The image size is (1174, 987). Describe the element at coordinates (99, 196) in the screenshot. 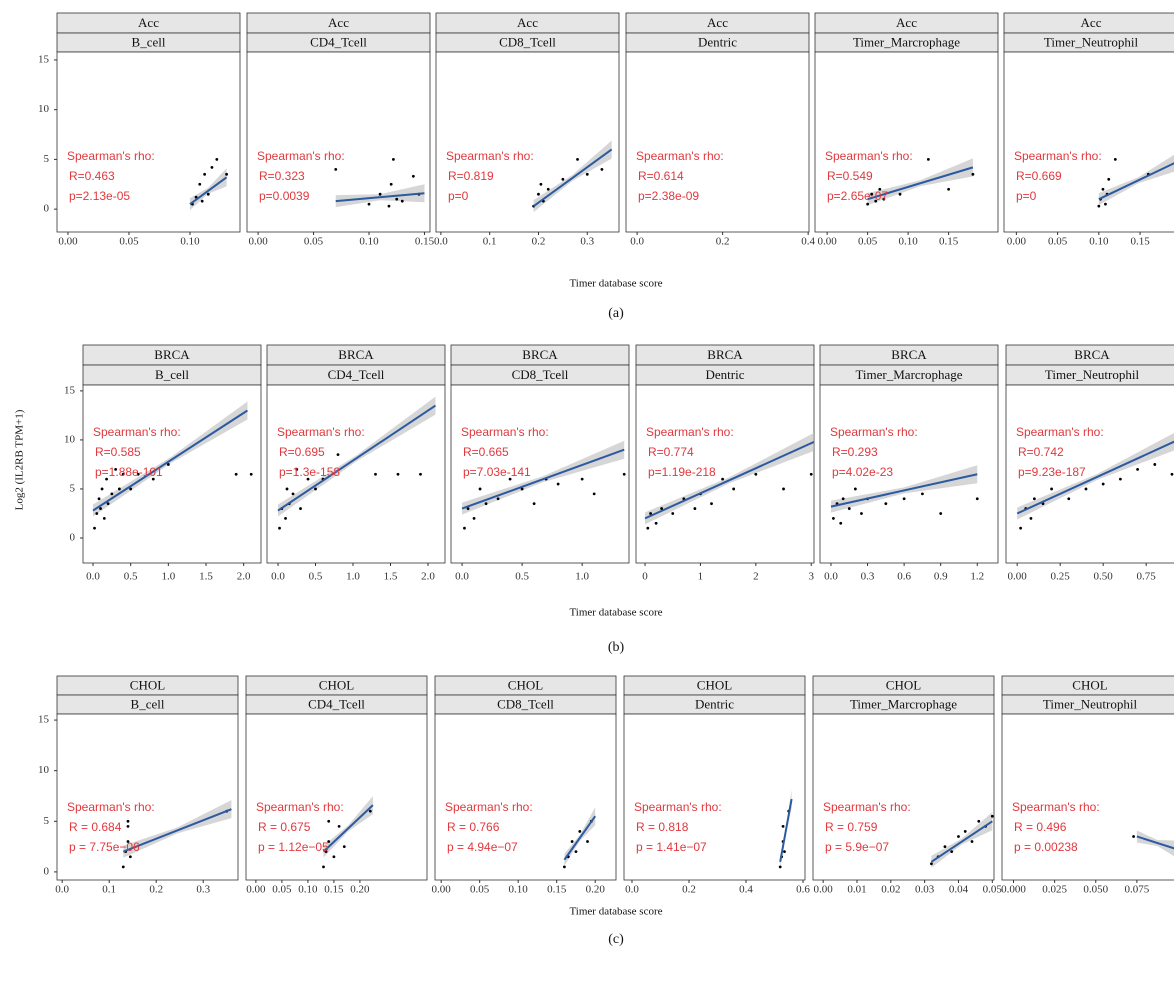

I see `annotation: p=2.13e-05` at that location.